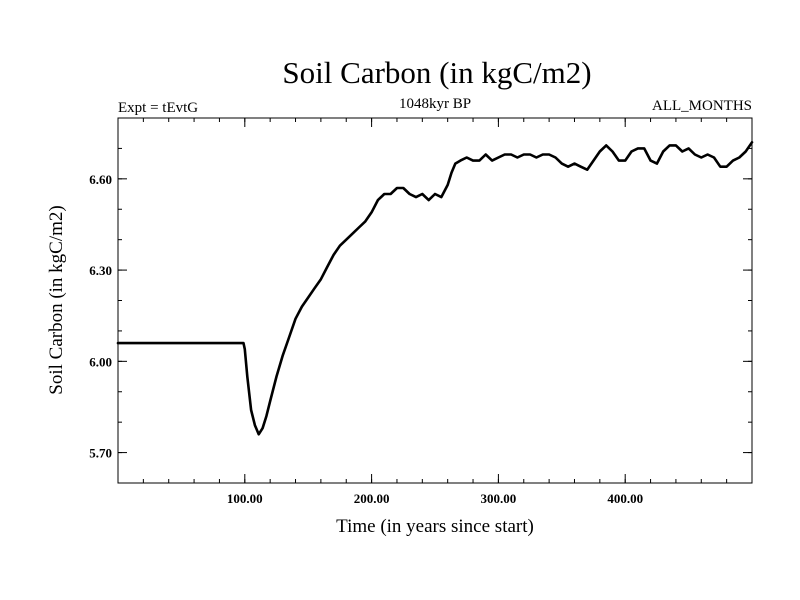 Image resolution: width=800 pixels, height=600 pixels. I want to click on y-tick-label: 5.70, so click(100, 453).